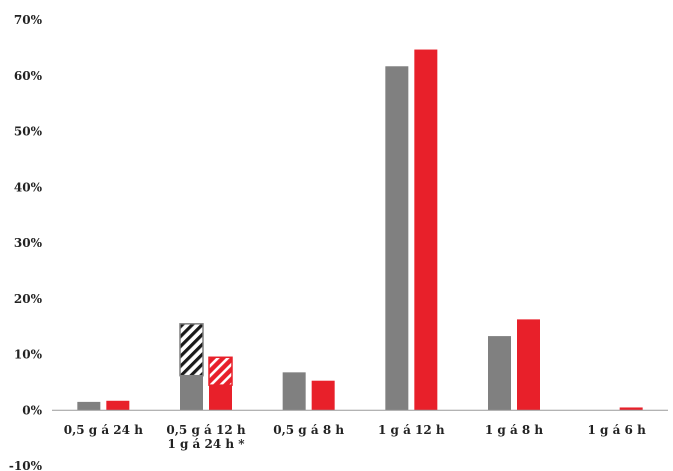 The width and height of the screenshot is (673, 471). I want to click on y-tick-label: 20%, so click(28, 299).